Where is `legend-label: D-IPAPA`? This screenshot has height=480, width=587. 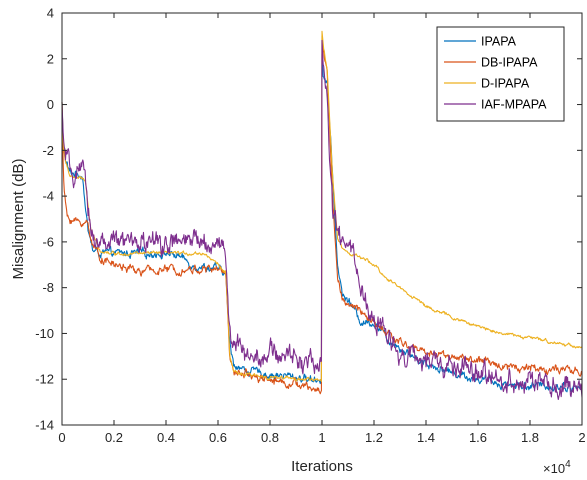
legend-label: D-IPAPA is located at coordinates (505, 84).